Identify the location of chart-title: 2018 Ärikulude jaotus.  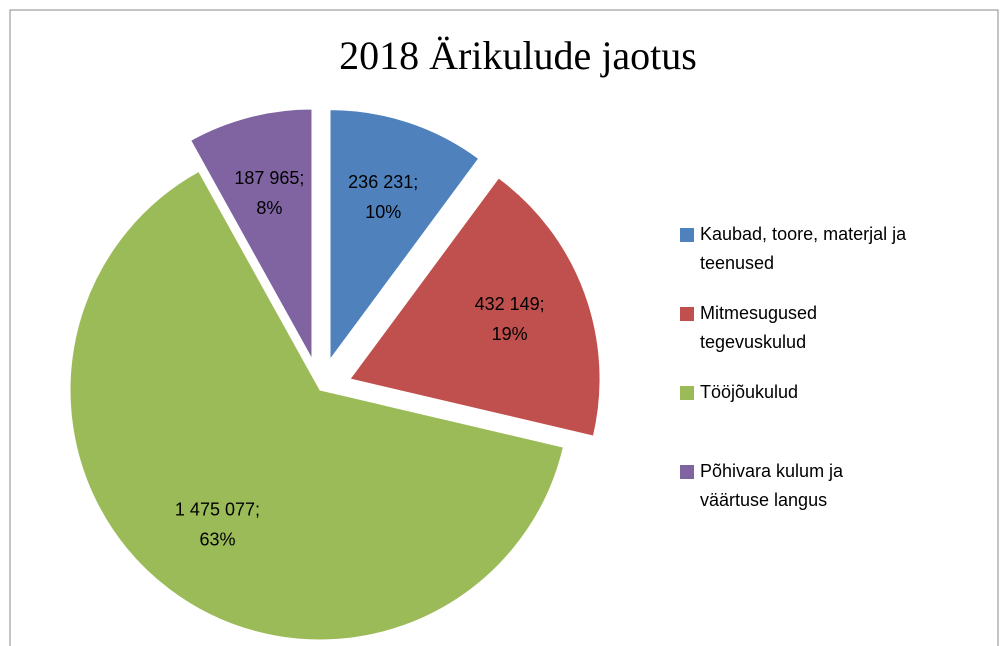
(518, 55).